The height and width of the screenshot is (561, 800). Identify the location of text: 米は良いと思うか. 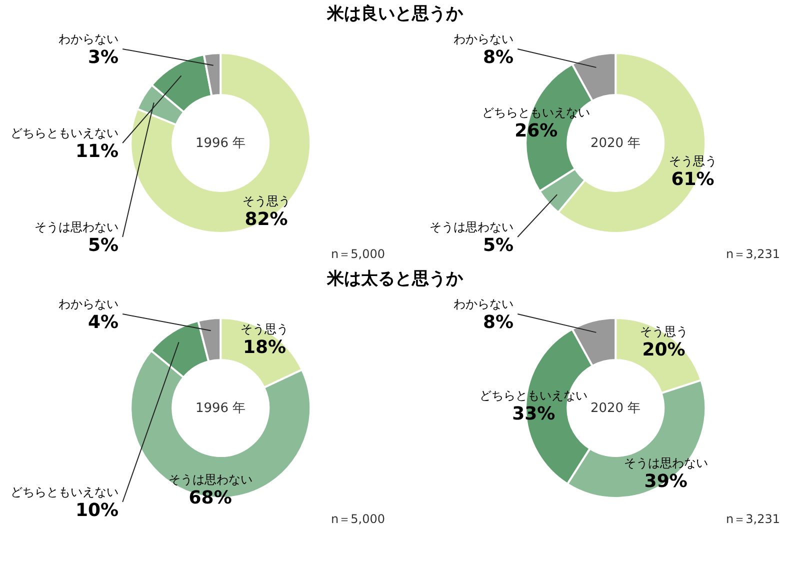
(395, 14).